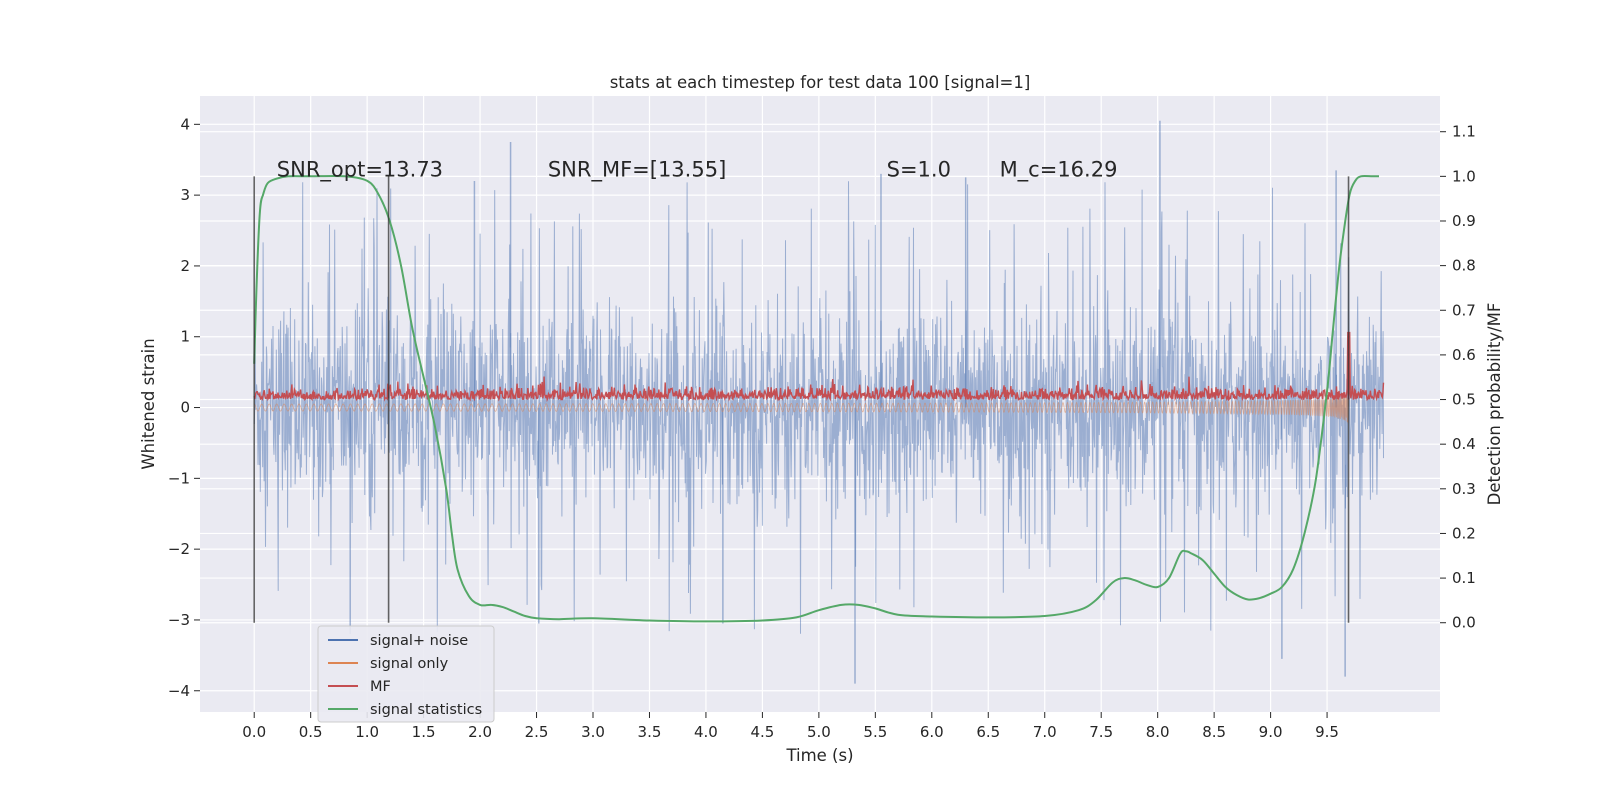  I want to click on x-tick-label: 1.5, so click(424, 732).